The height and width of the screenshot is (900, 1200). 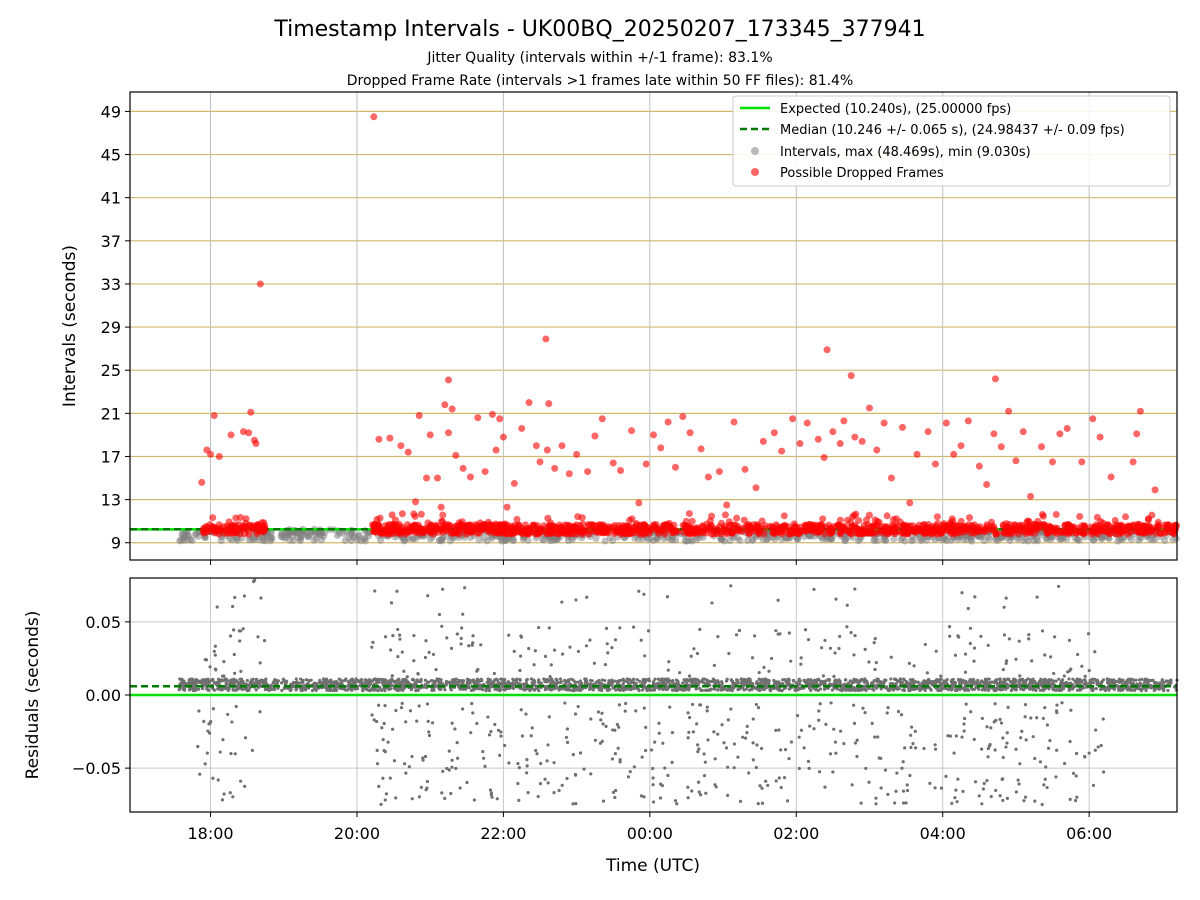 I want to click on legend-dropped-label: Possible Dropped Frames, so click(x=862, y=173).